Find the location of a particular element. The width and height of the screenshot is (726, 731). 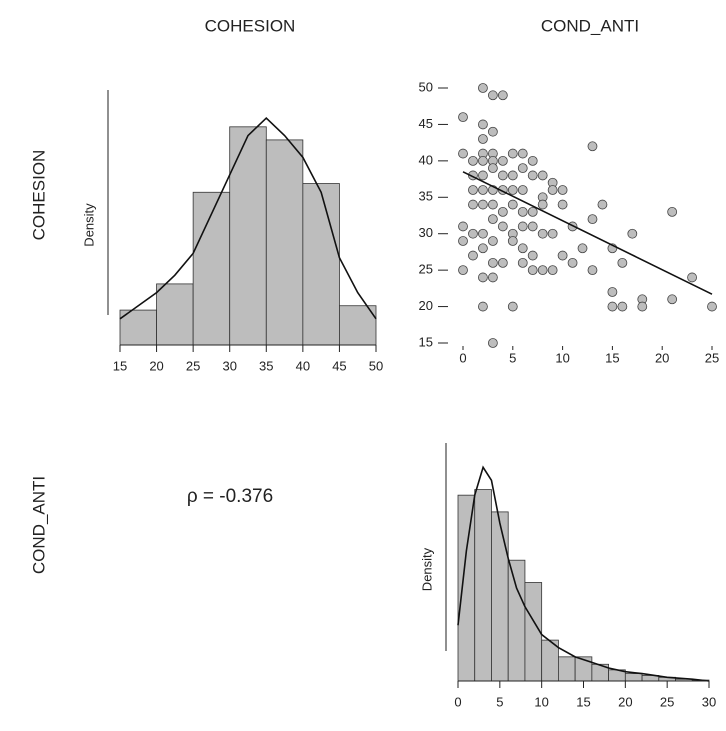

column-header: COHESION is located at coordinates (250, 25).